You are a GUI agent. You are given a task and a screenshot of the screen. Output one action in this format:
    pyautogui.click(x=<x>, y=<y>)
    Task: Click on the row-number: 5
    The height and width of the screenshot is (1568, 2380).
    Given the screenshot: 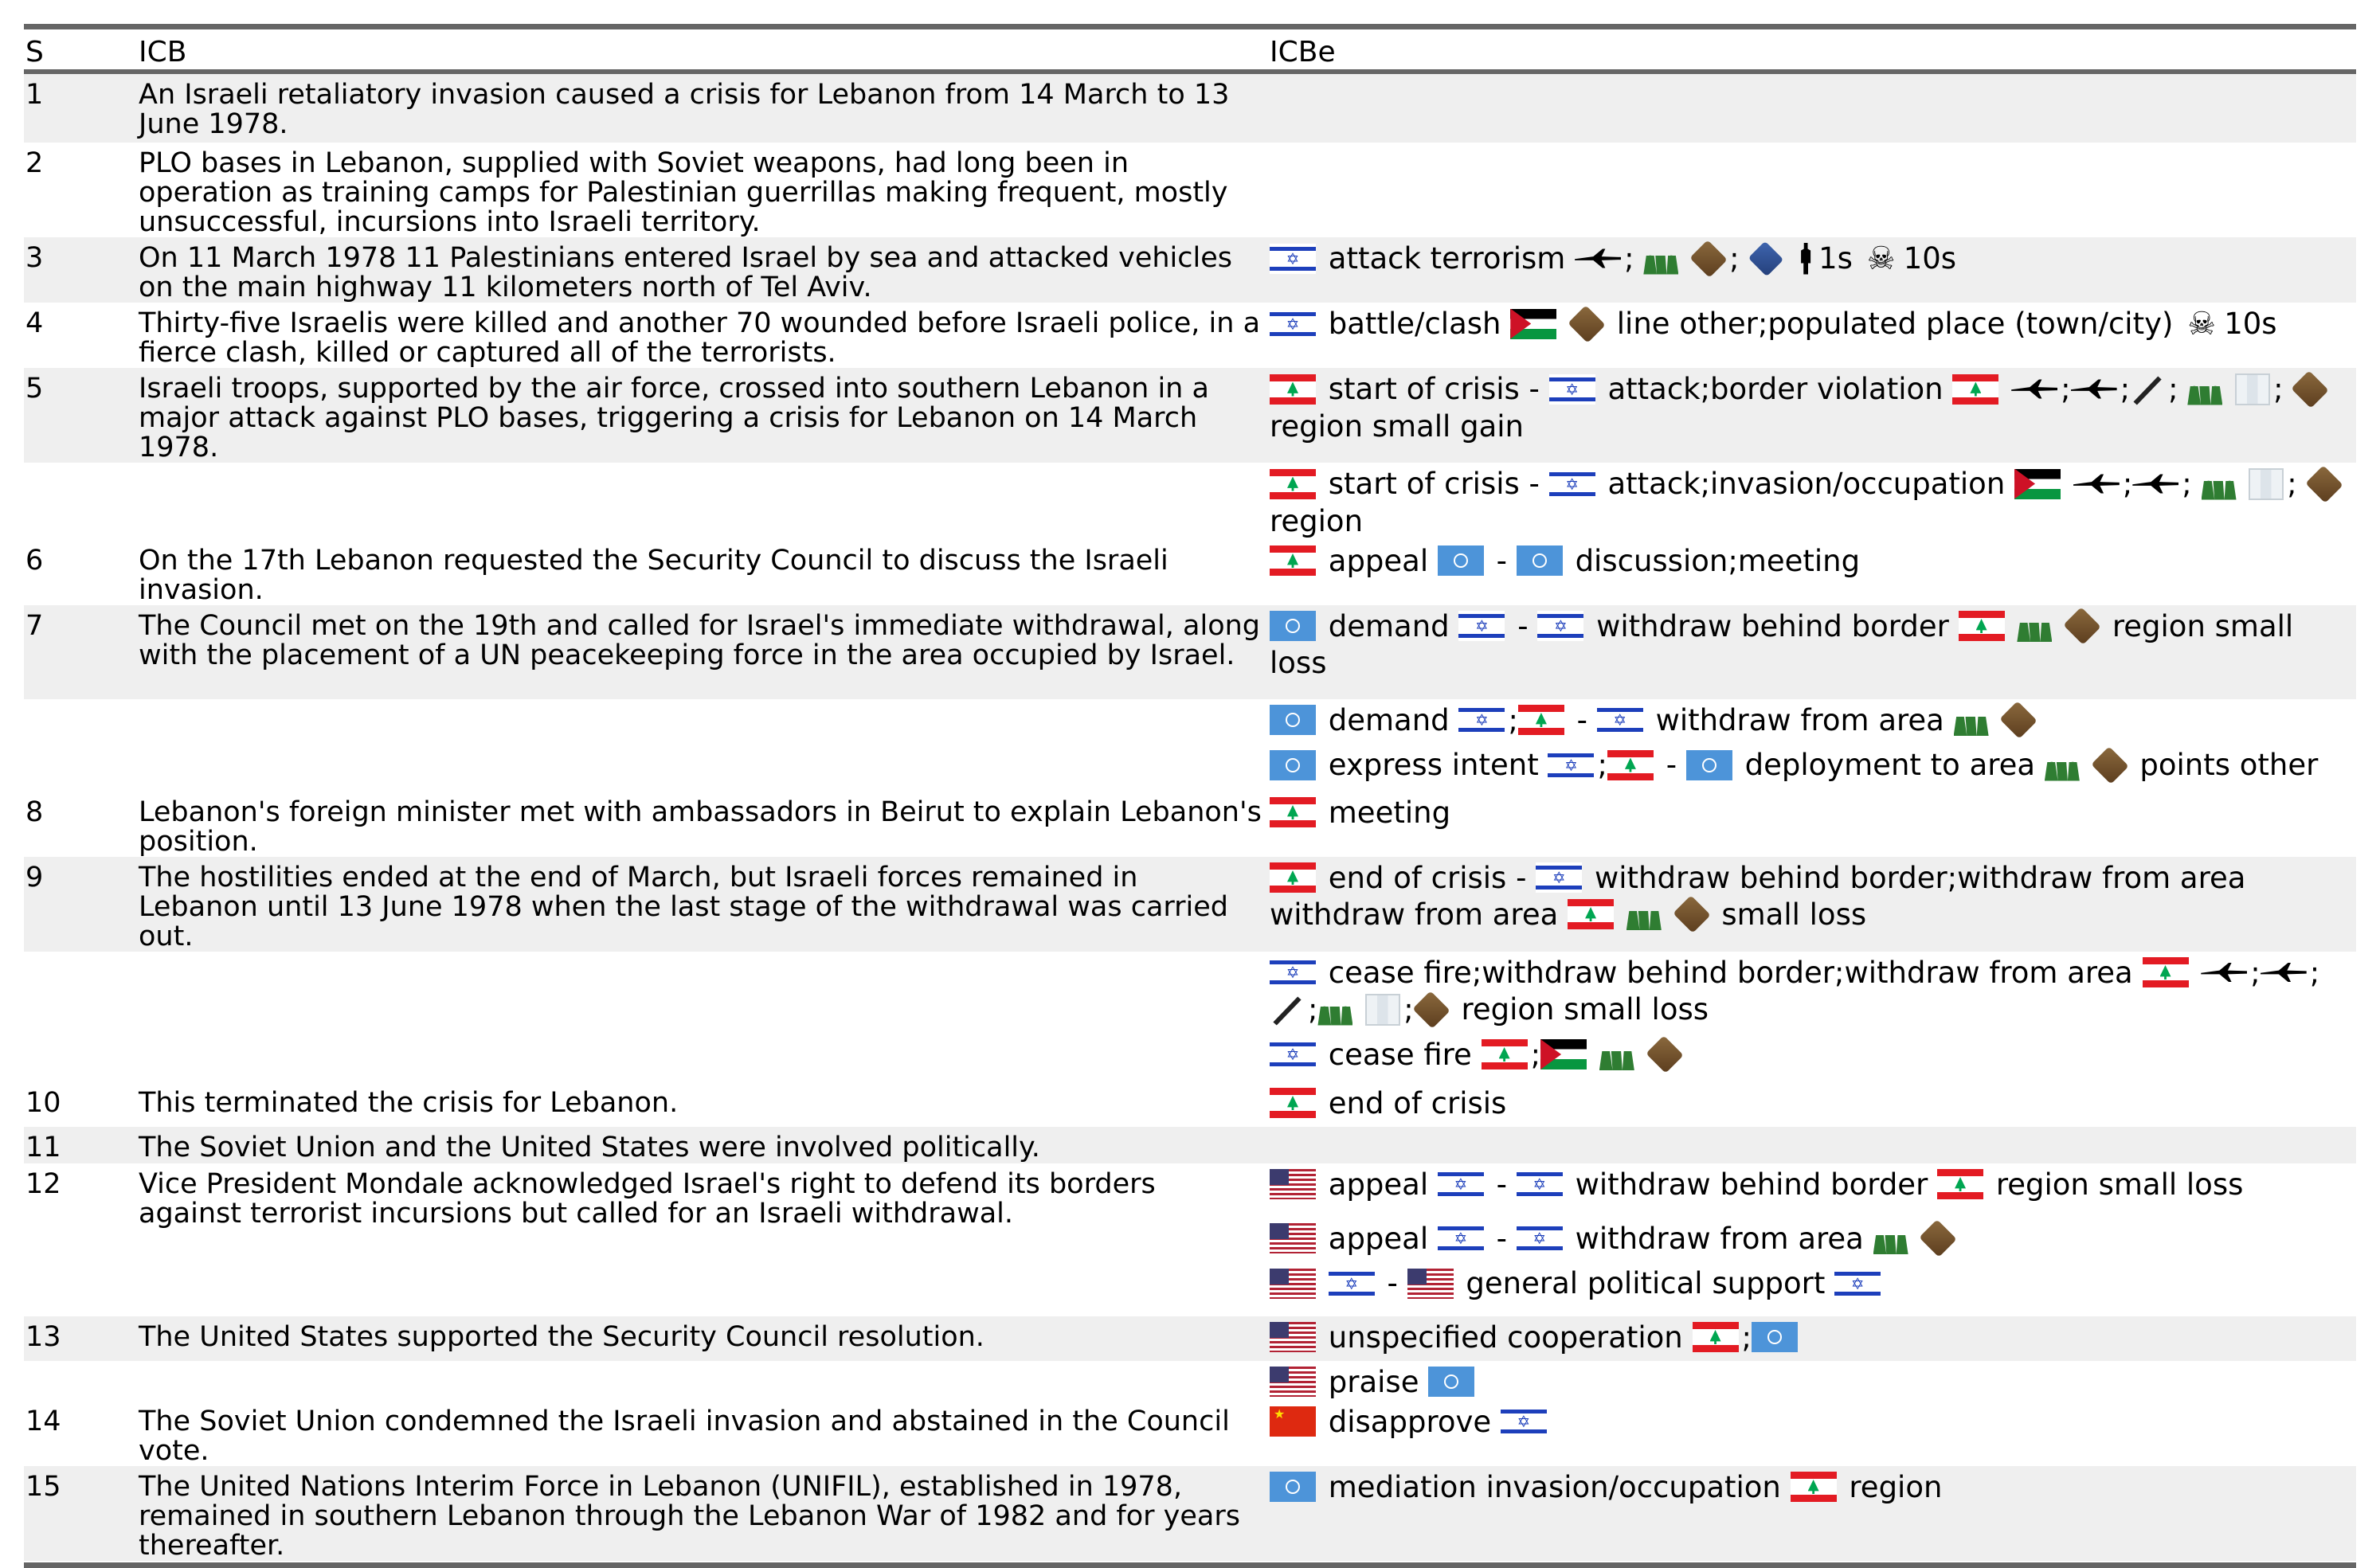 What is the action you would take?
    pyautogui.click(x=80, y=415)
    